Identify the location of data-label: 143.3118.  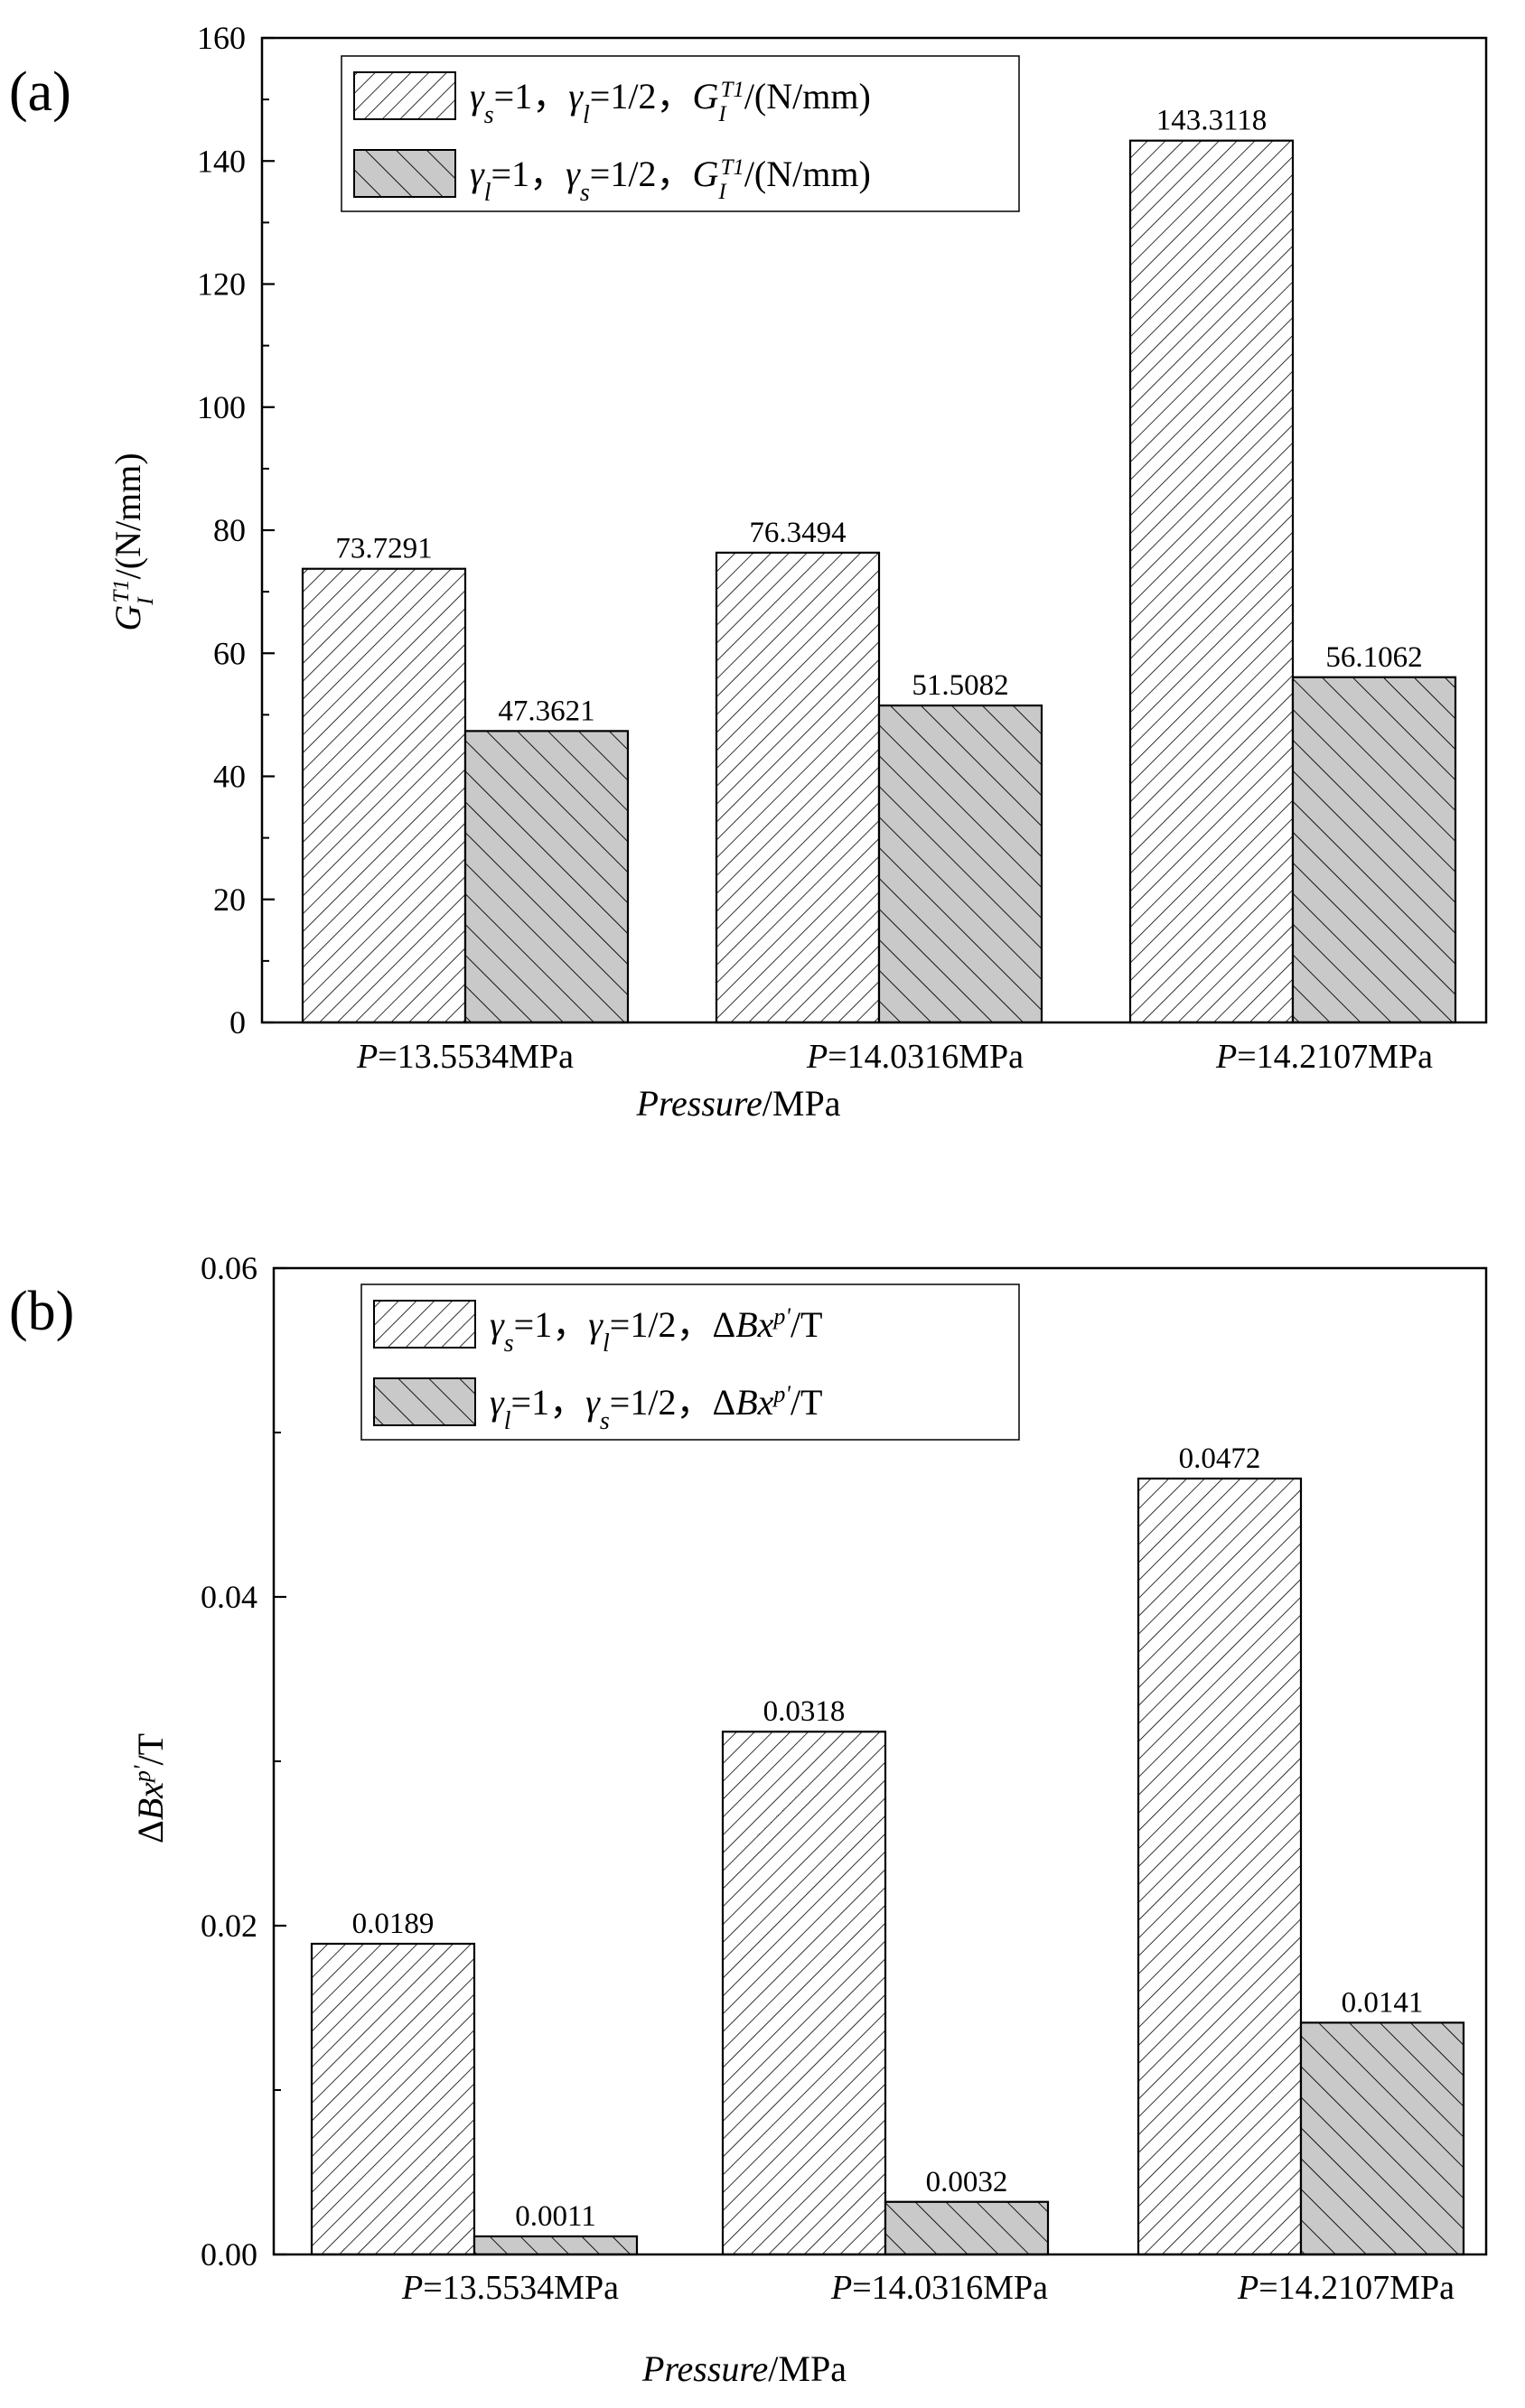
(1212, 121).